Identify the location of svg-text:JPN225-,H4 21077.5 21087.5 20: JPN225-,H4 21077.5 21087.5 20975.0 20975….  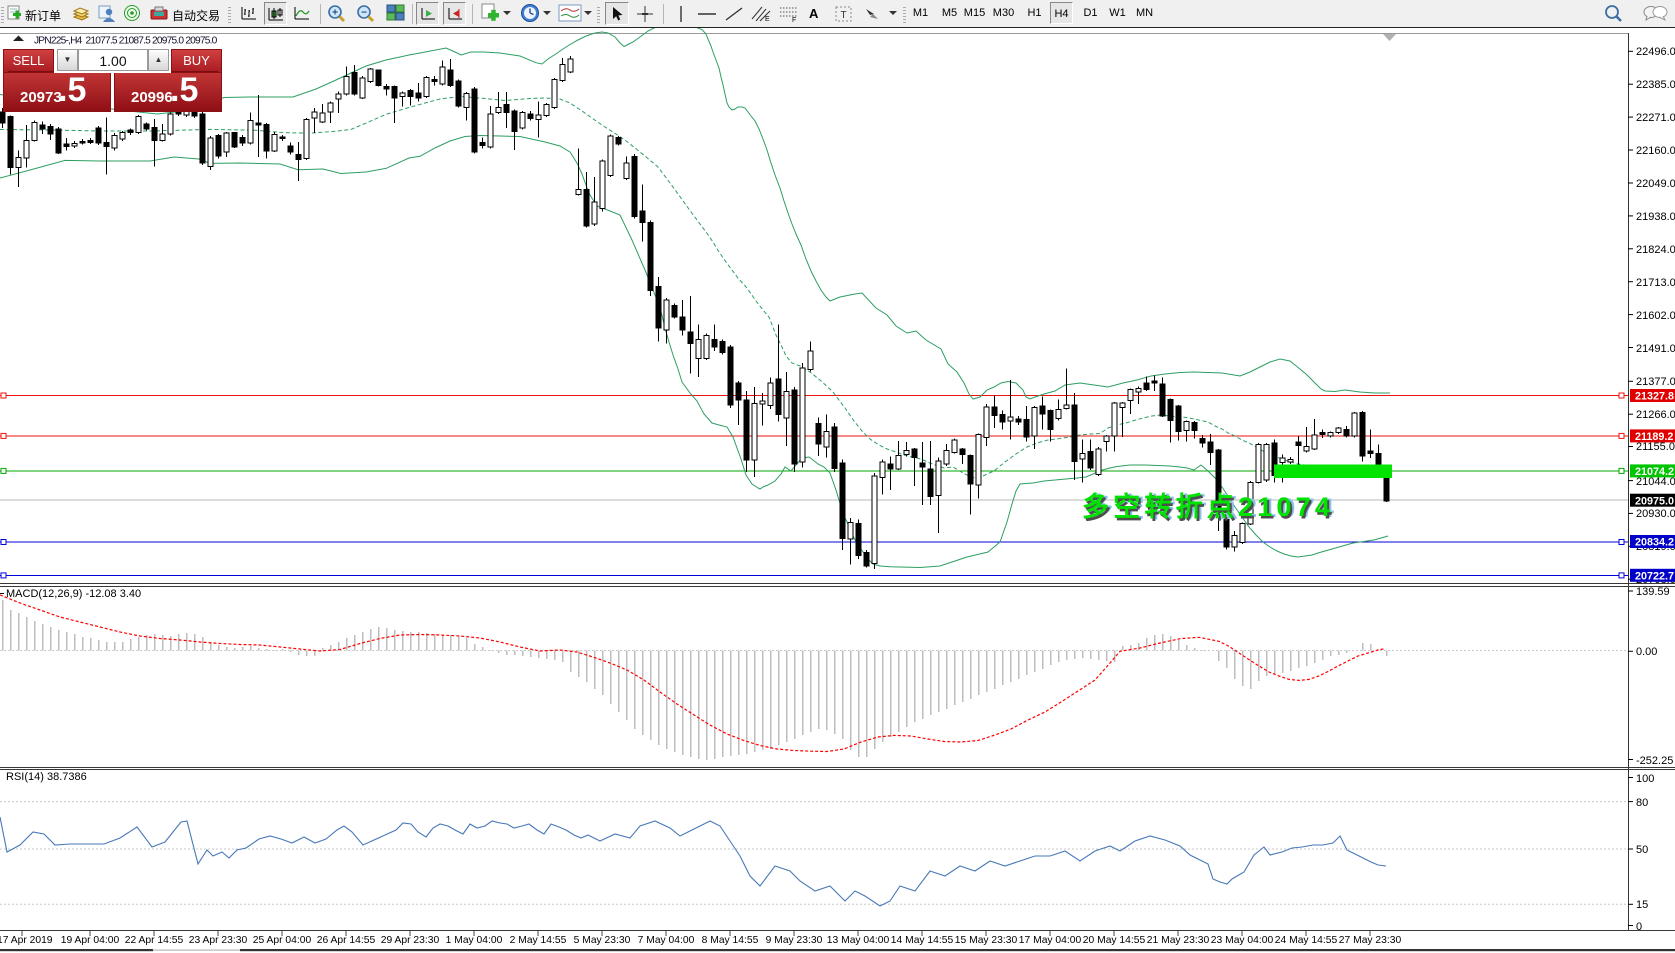
(126, 41).